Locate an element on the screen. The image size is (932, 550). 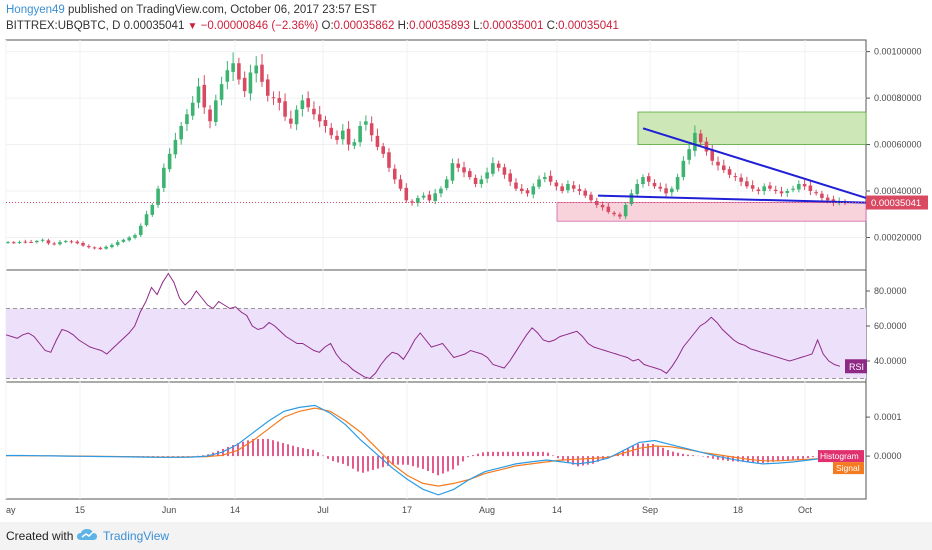
rsi-band is located at coordinates (436, 343).